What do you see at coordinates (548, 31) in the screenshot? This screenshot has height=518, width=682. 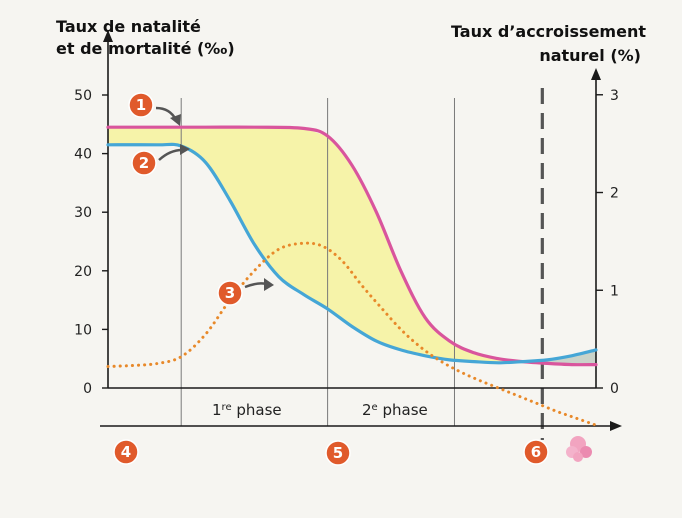 I see `right-axis-title-line1: Taux d’accroissement` at bounding box center [548, 31].